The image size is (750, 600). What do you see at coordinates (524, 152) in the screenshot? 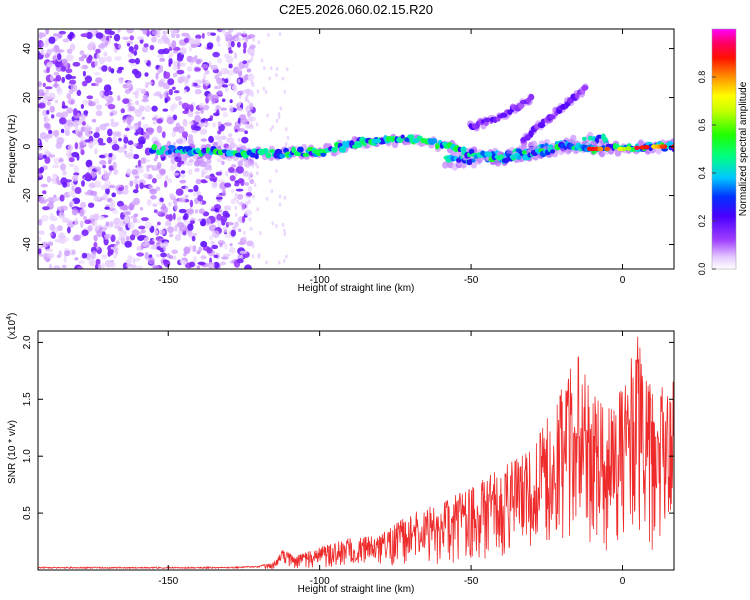
I see `main-trace-point` at bounding box center [524, 152].